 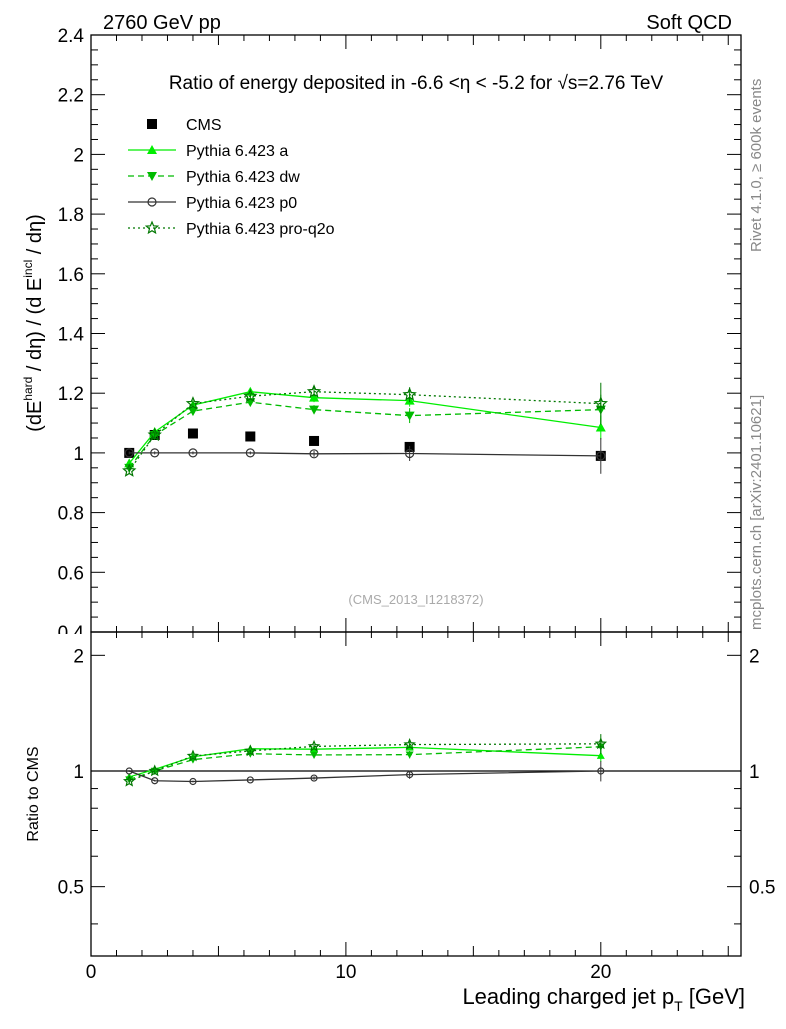 What do you see at coordinates (241, 203) in the screenshot?
I see `legend-label-p0: Pythia 6.423 p0` at bounding box center [241, 203].